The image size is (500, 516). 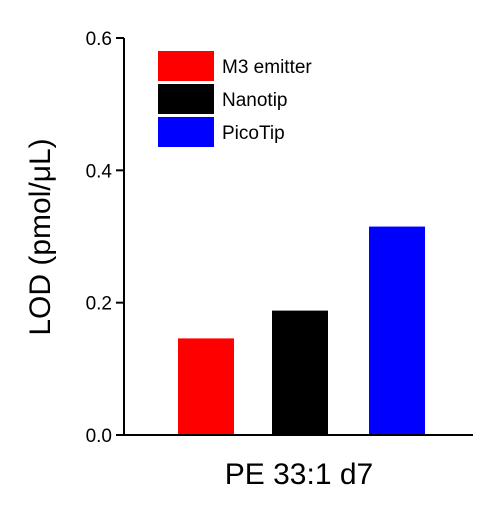 What do you see at coordinates (267, 67) in the screenshot?
I see `legend-label: M3 emitter` at bounding box center [267, 67].